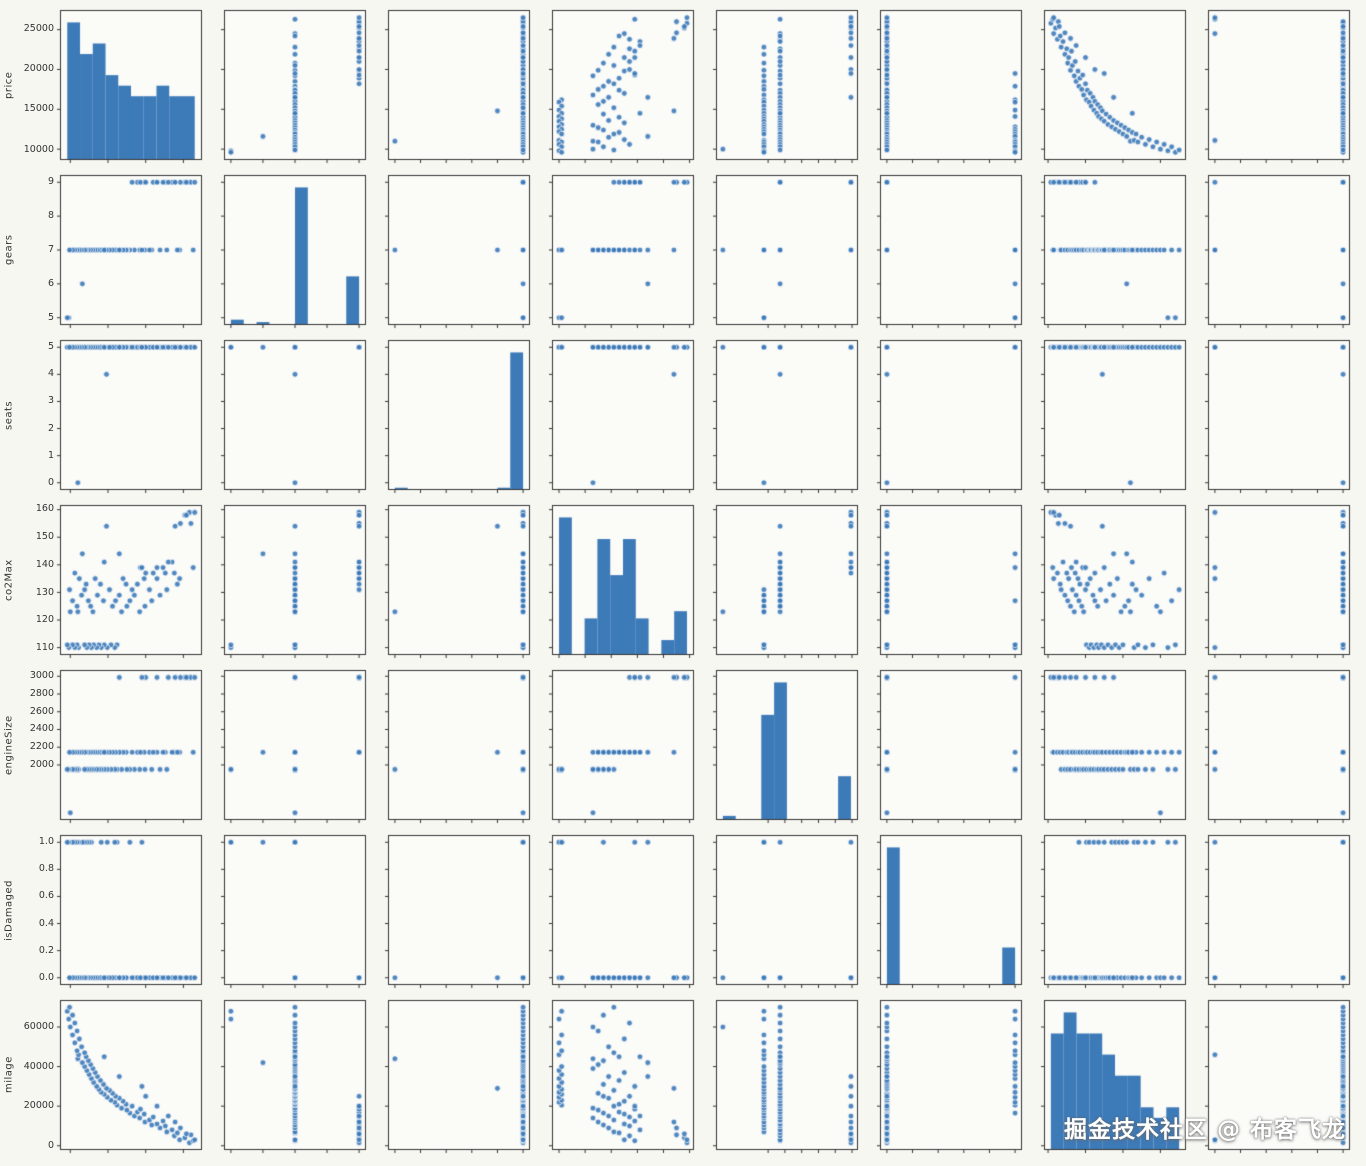 This screenshot has width=1366, height=1166. Describe the element at coordinates (41, 747) in the screenshot. I see `y-tick-label: 2200` at that location.